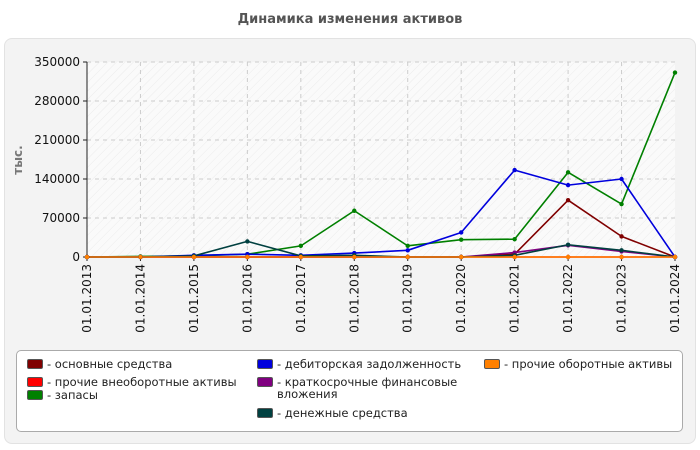 The width and height of the screenshot is (700, 450). Describe the element at coordinates (408, 298) in the screenshot. I see `x-tick-label: 01.01.2019` at that location.